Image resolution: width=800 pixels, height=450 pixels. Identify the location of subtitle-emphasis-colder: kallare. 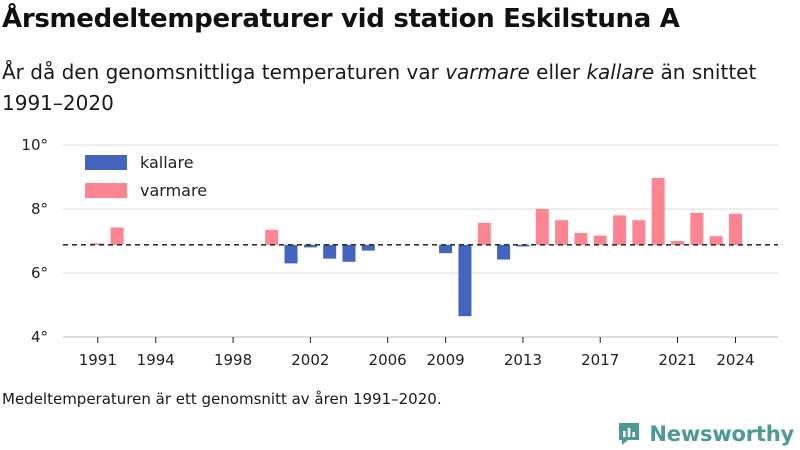
(620, 72).